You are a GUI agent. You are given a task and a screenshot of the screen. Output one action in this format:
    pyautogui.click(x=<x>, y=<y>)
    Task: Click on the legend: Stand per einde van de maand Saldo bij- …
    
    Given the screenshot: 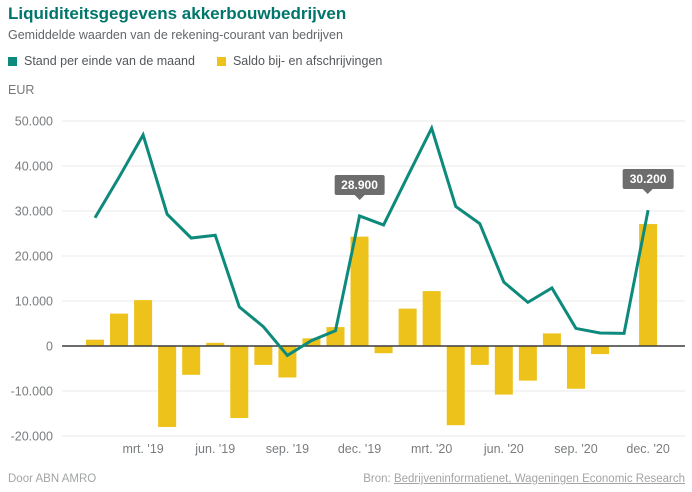 What is the action you would take?
    pyautogui.click(x=195, y=61)
    